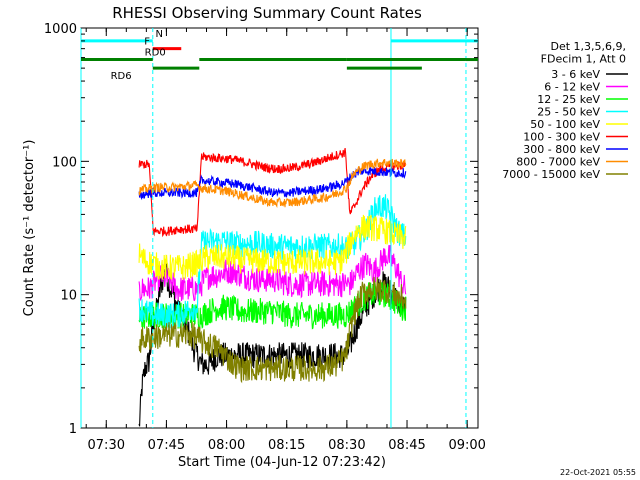  Describe the element at coordinates (282, 462) in the screenshot. I see `x-axis-label: Start Time (04-Jun-12 07:23:42)` at that location.